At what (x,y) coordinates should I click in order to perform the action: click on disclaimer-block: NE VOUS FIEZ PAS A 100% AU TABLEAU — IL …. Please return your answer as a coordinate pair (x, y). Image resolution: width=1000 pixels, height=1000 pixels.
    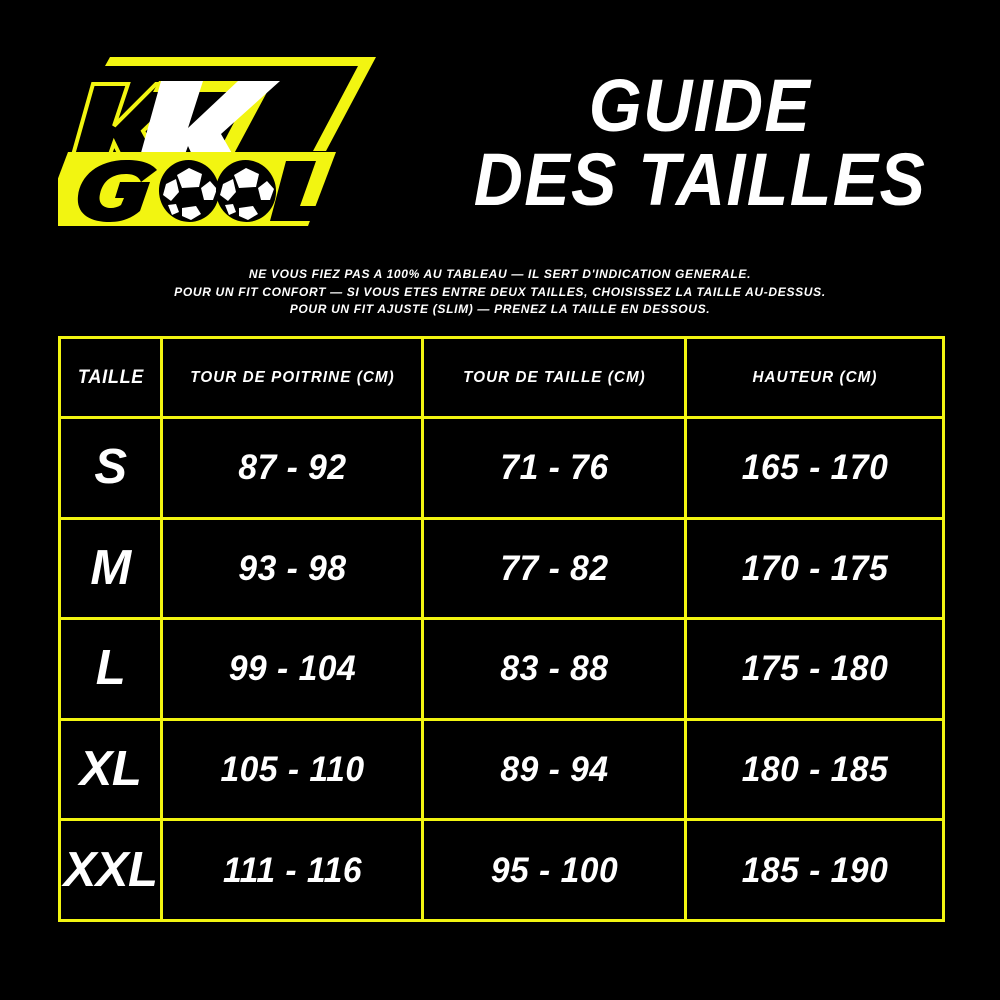
    Looking at the image, I should click on (500, 292).